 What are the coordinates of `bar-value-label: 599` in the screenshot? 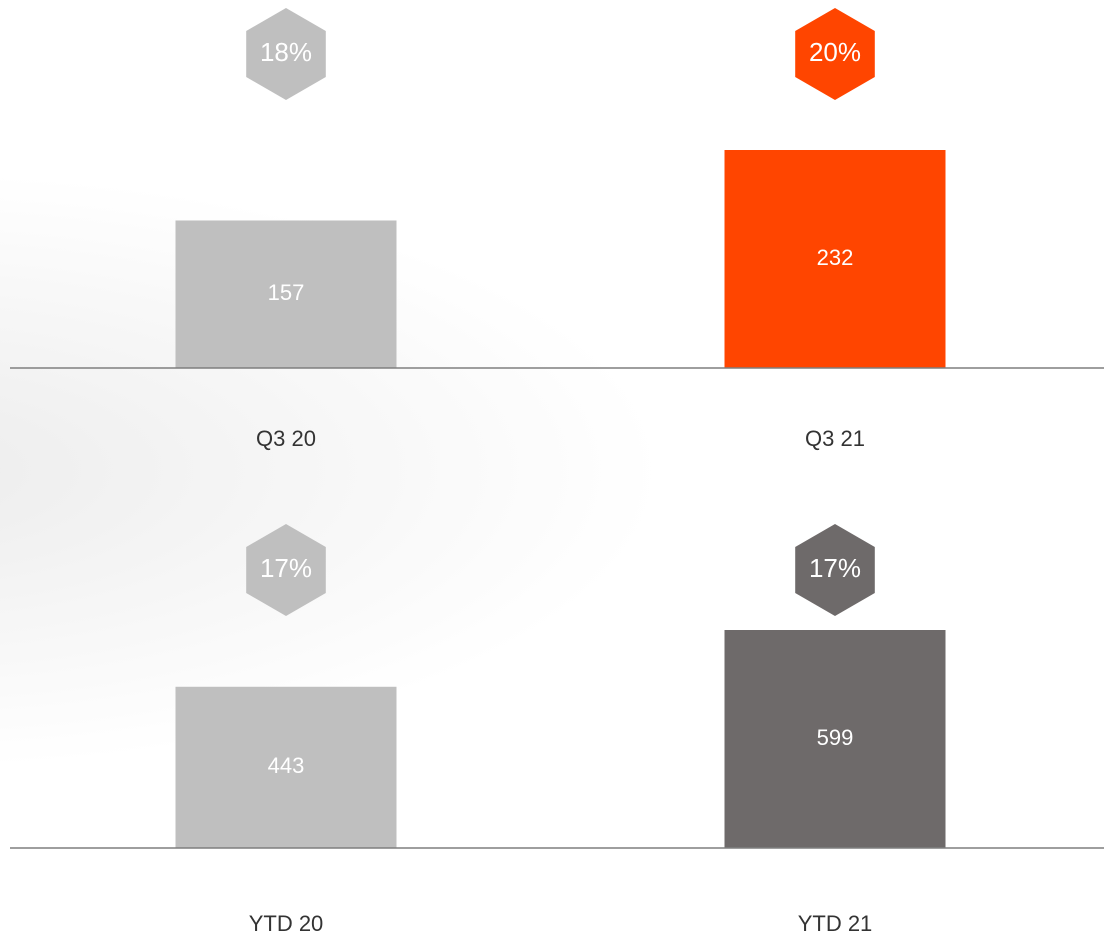 It's located at (835, 737).